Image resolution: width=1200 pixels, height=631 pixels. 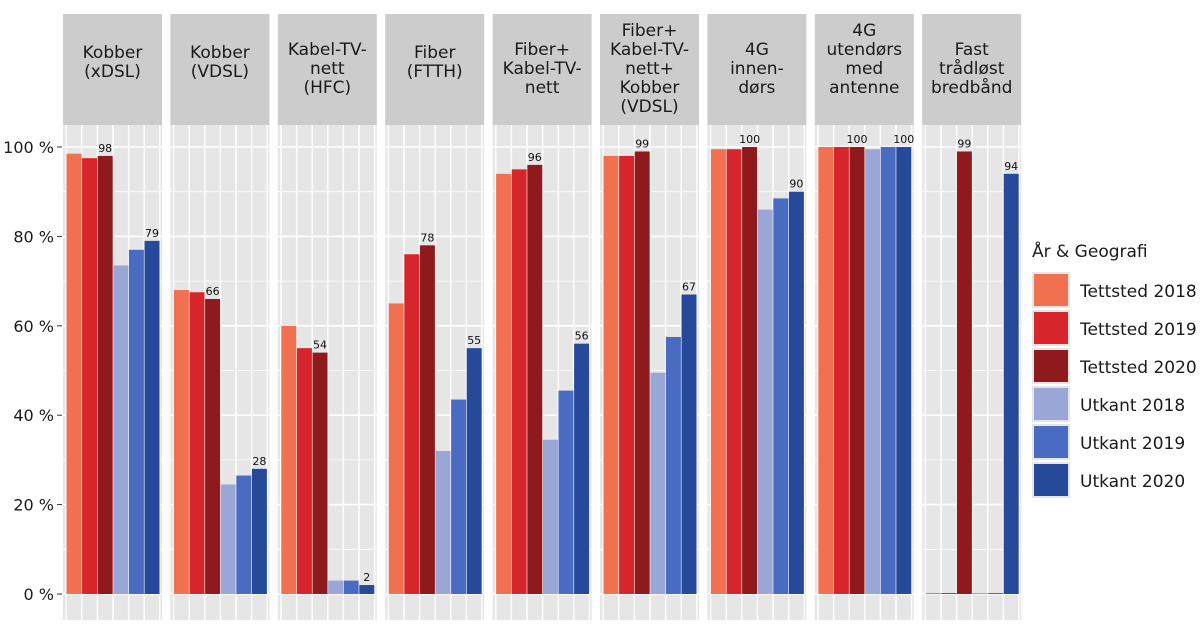 I want to click on data-label: 67, so click(x=689, y=287).